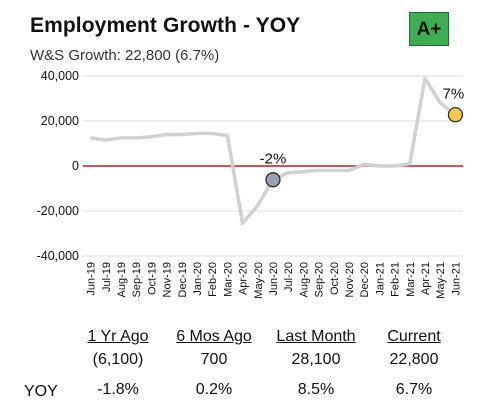 The height and width of the screenshot is (417, 483). Describe the element at coordinates (429, 29) in the screenshot. I see `grade-badge: A+` at that location.